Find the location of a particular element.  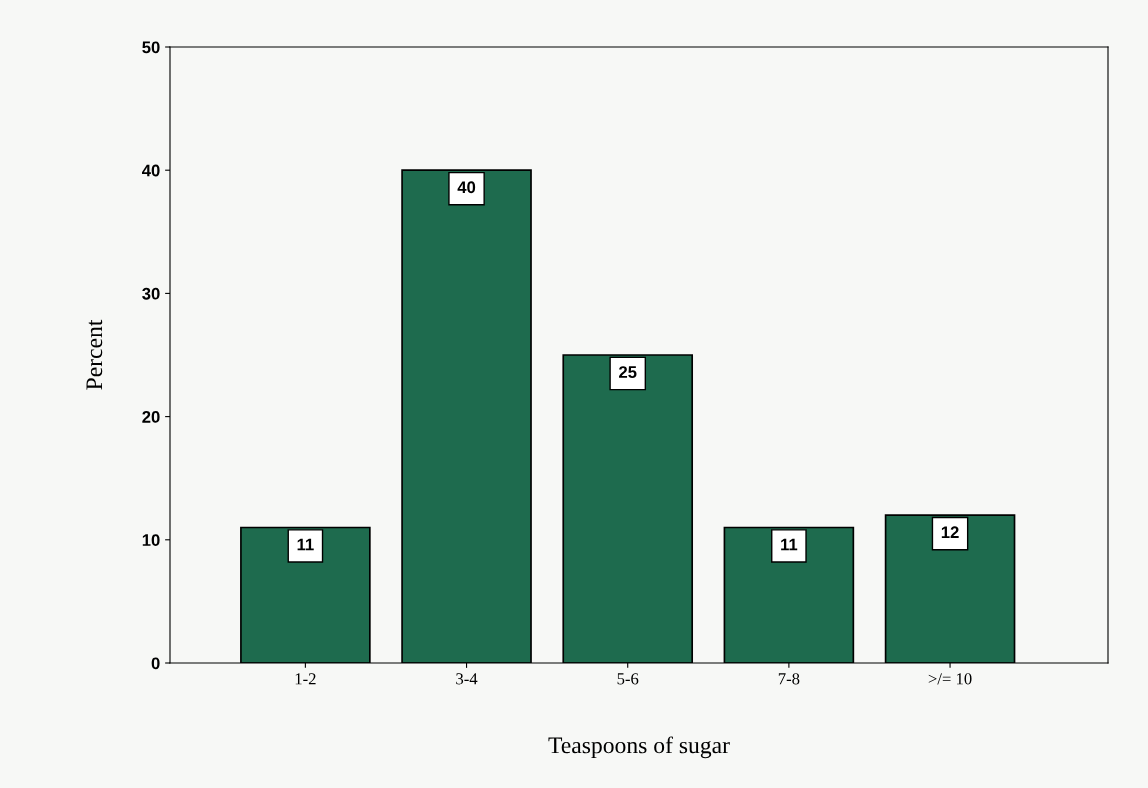

x-tick-label: 3-4 is located at coordinates (467, 679).